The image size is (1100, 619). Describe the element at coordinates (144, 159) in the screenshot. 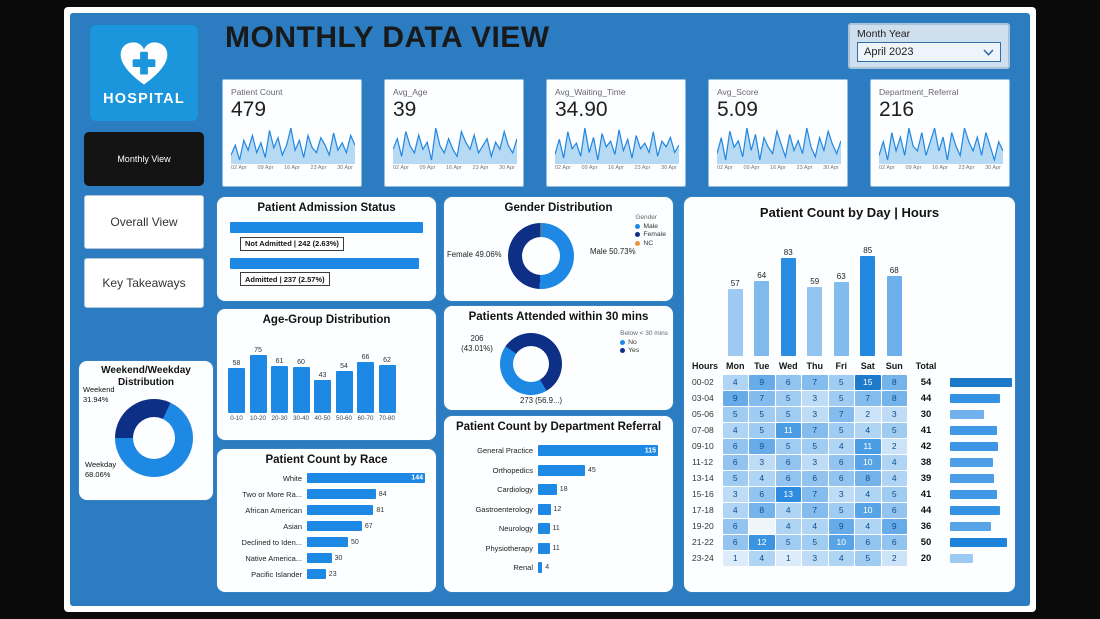

I see `nav-button-monthly-view: Monthly View` at that location.